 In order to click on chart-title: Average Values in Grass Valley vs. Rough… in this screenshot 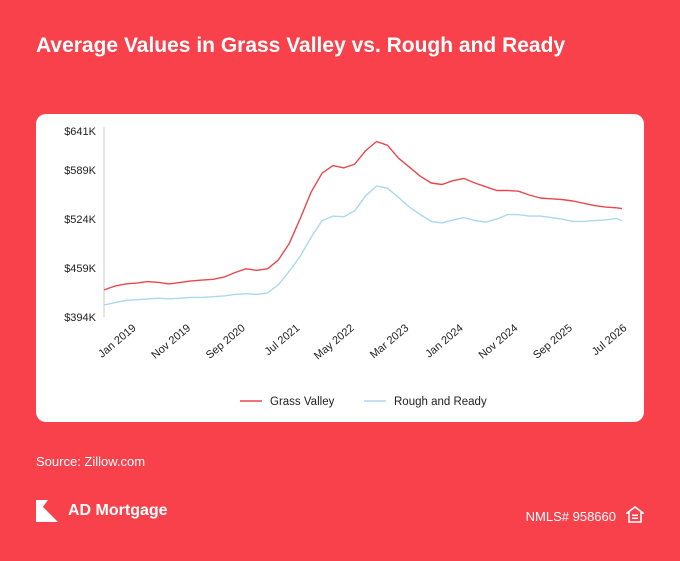, I will do `click(301, 45)`.